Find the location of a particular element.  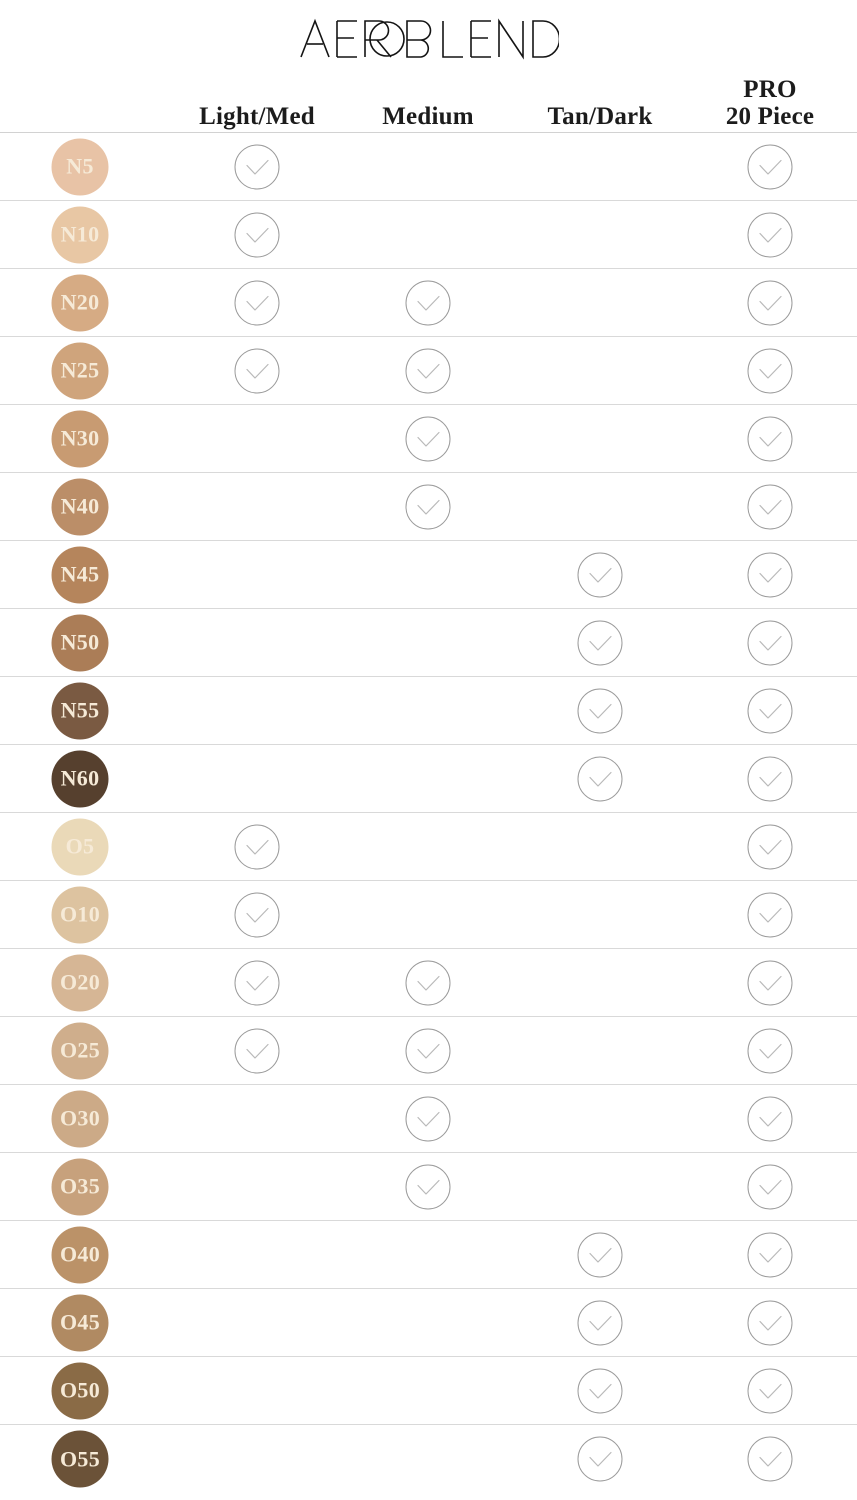

shade-swatch-label: O30 is located at coordinates (79, 1118).